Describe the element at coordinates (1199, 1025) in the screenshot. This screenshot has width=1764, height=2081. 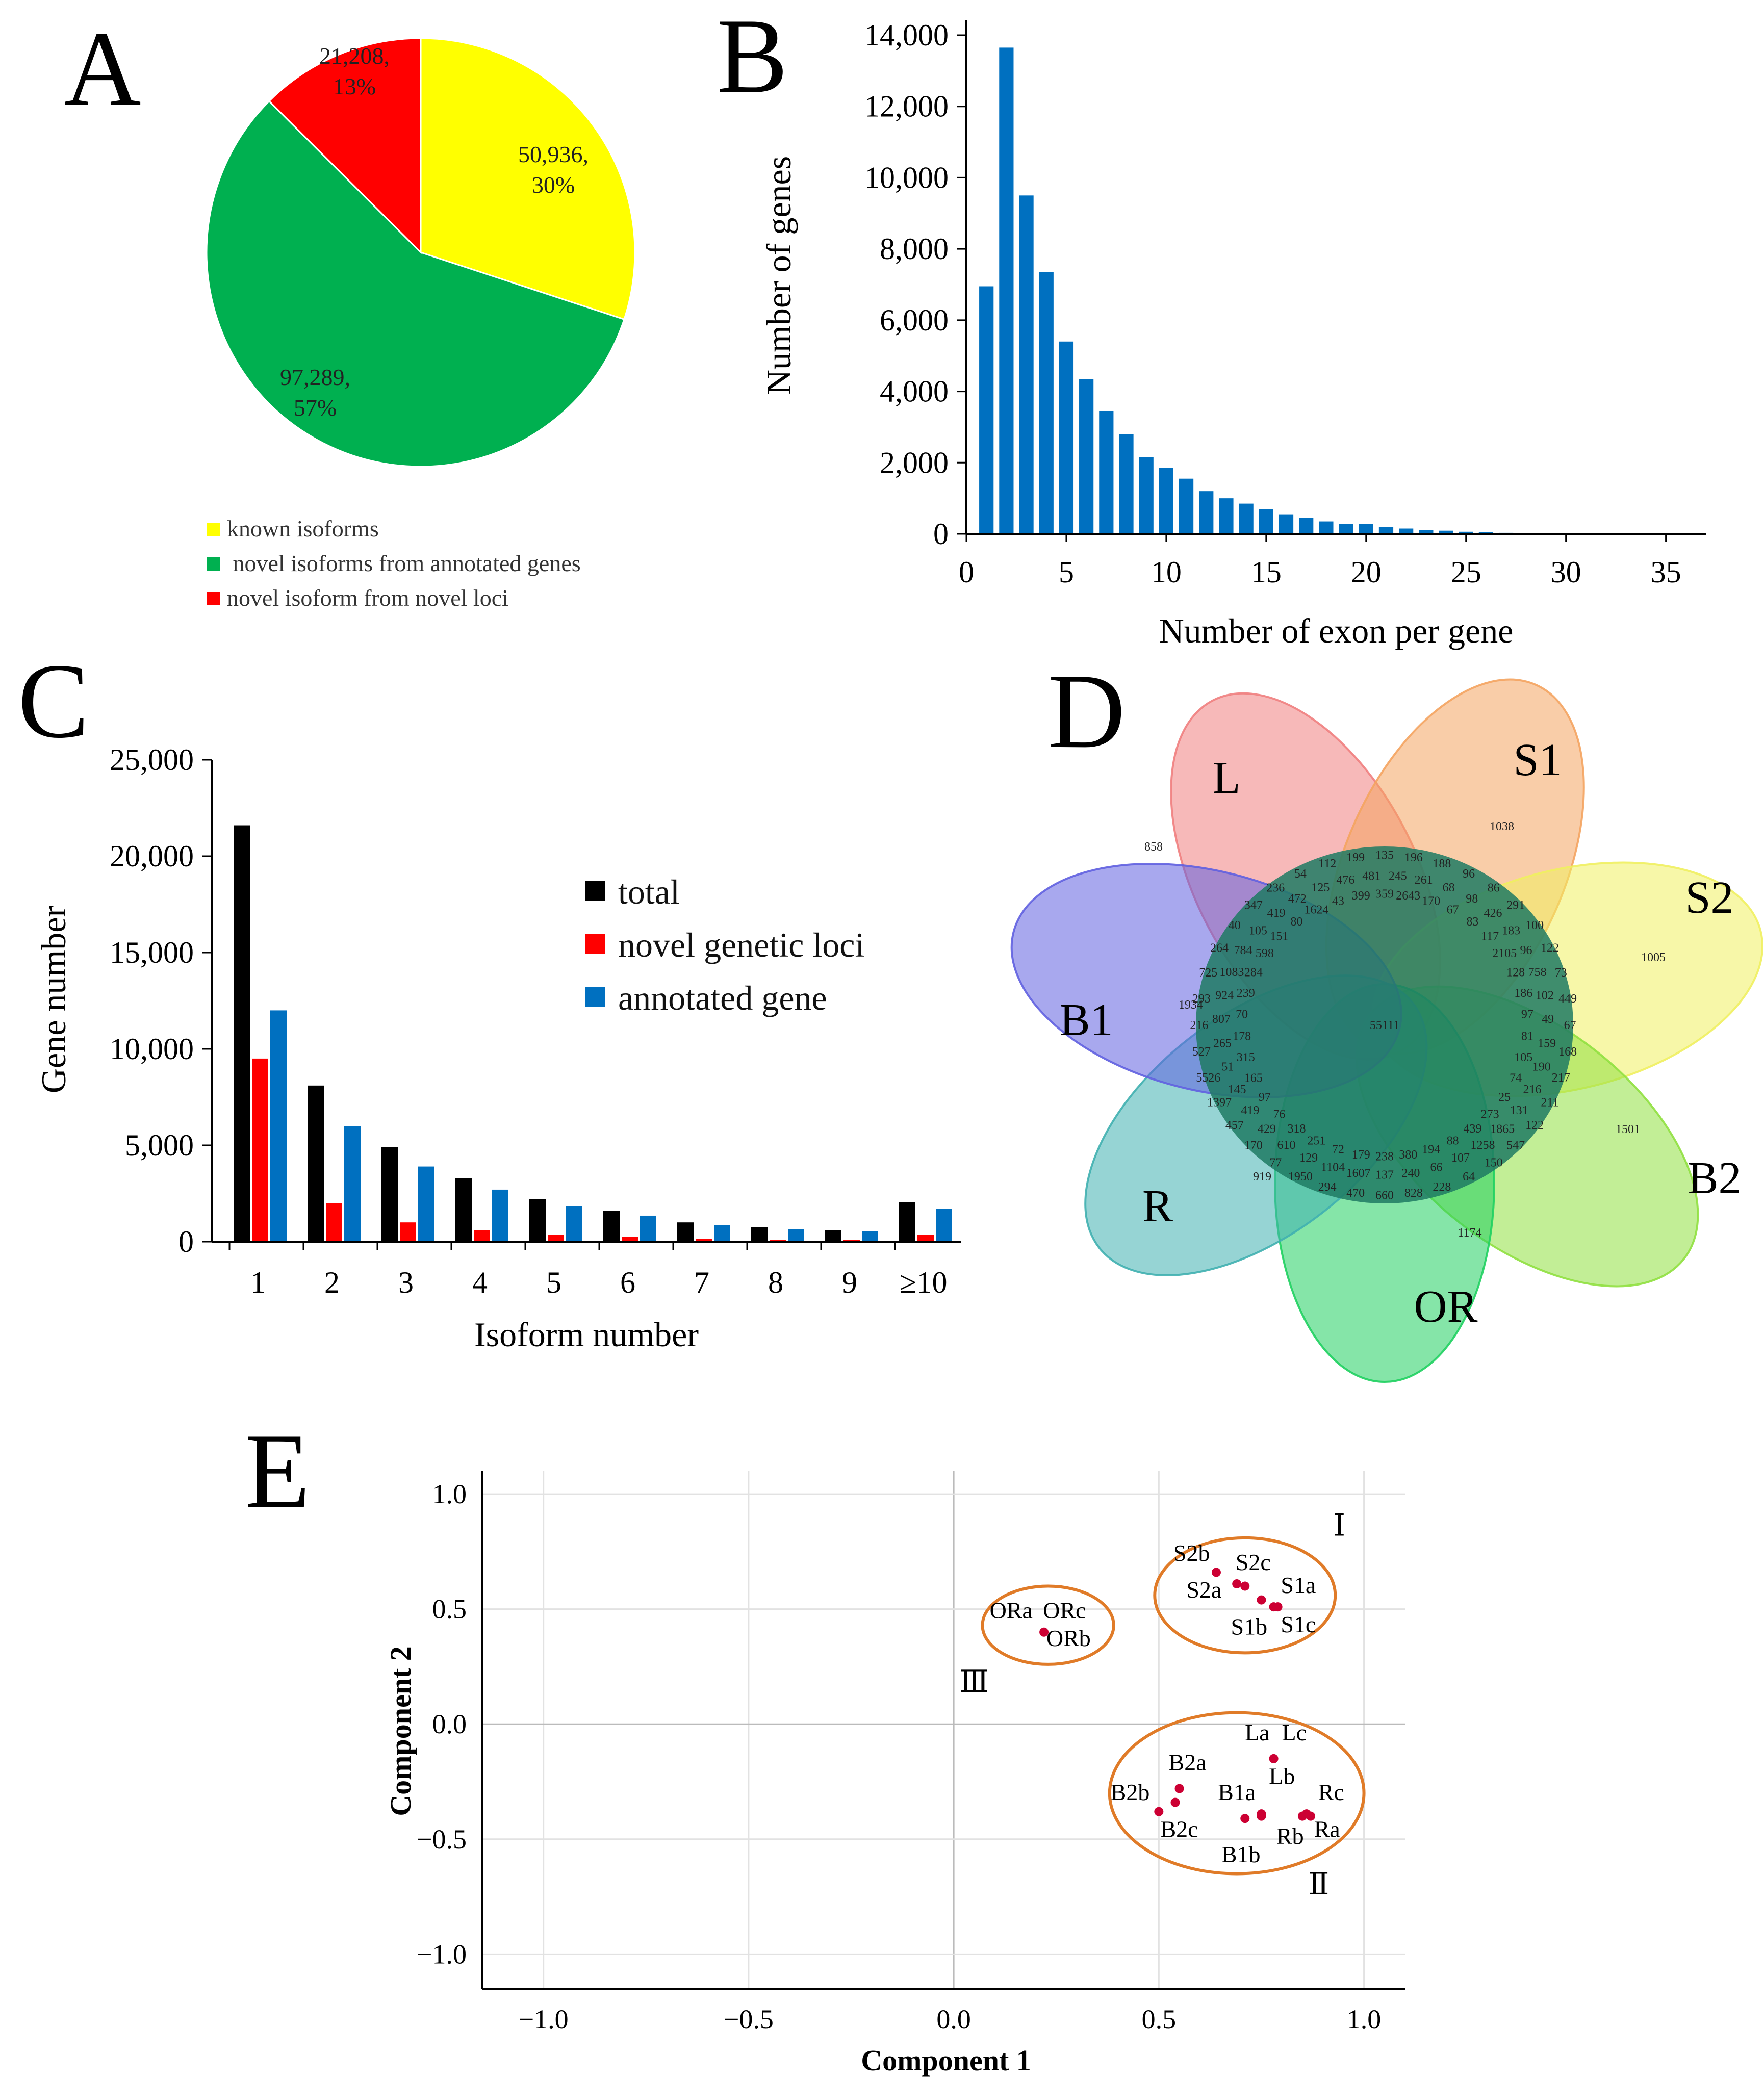
I see `venn-region-value: 216` at that location.